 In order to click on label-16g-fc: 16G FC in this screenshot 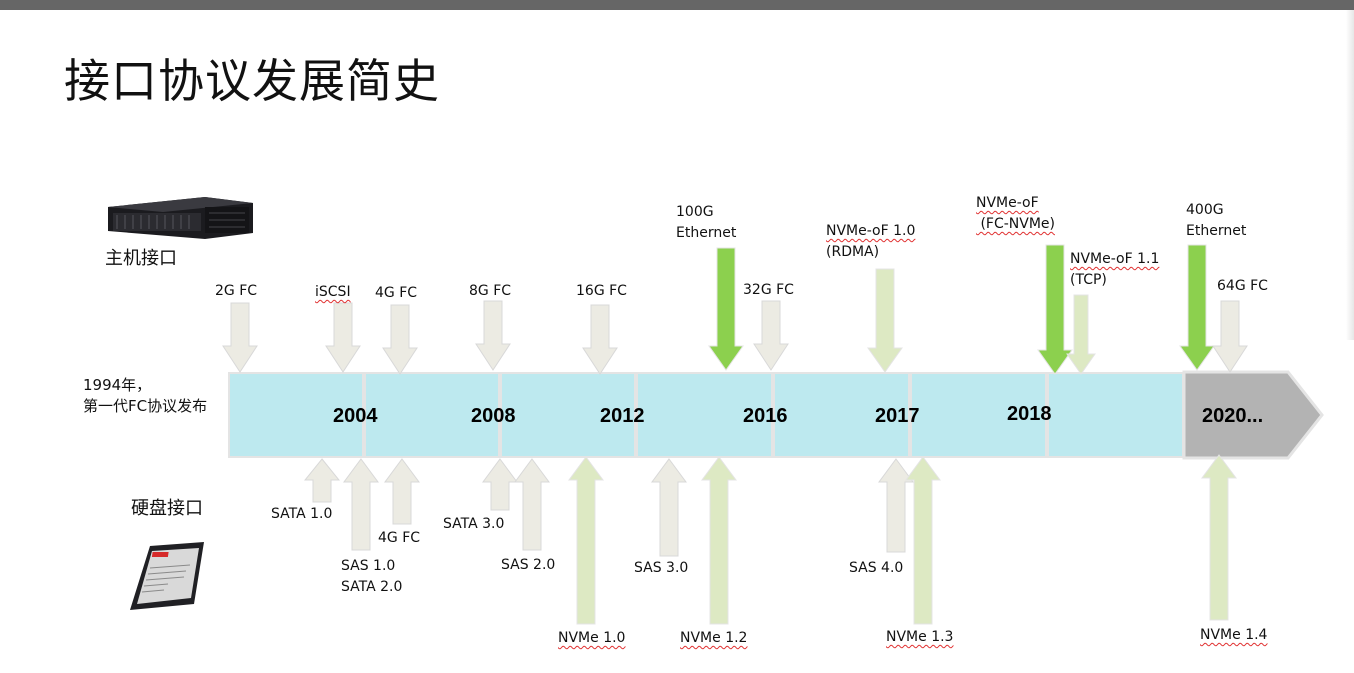, I will do `click(601, 291)`.